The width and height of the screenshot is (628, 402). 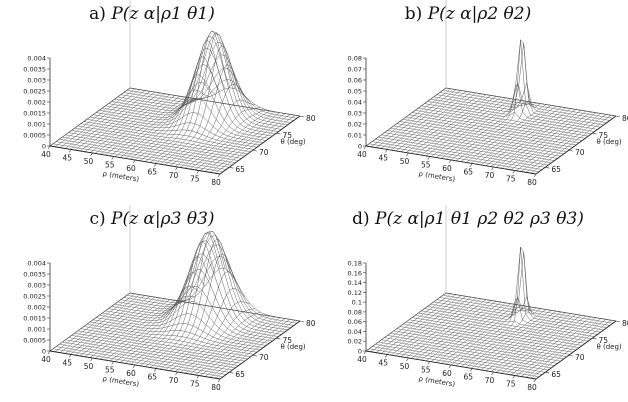 I want to click on z-tick-label: 0.14, so click(x=355, y=283).